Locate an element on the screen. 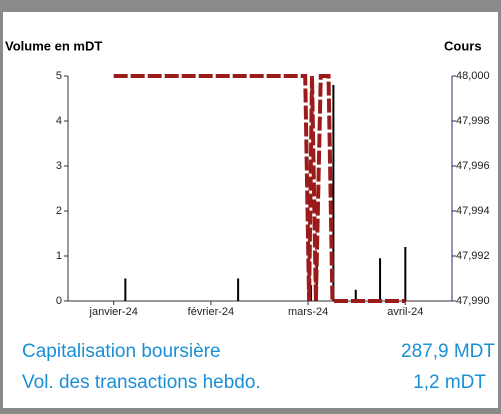 This screenshot has width=501, height=414. summary-value: 287,9 MDT is located at coordinates (448, 351).